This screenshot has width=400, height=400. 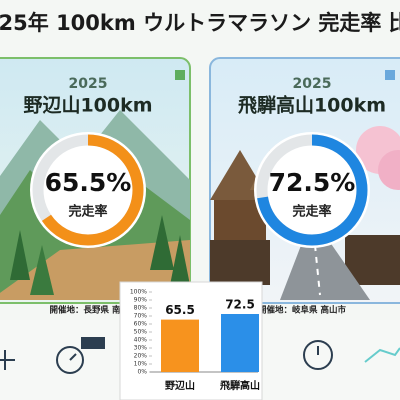 I want to click on y-tick-label: 20%, so click(x=141, y=356).